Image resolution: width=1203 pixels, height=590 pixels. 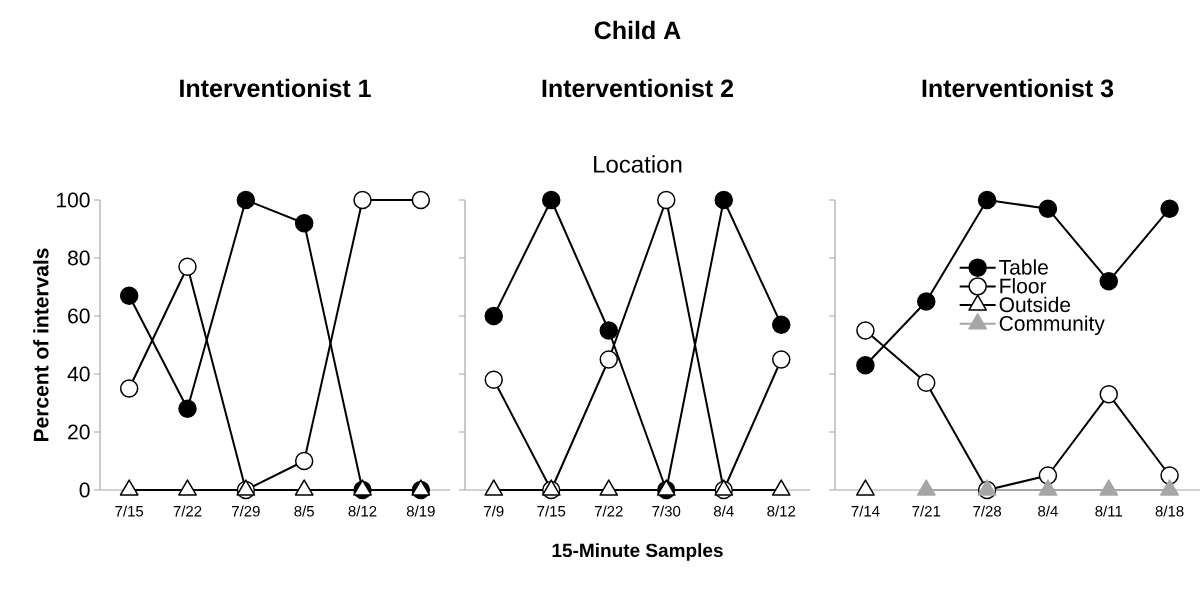 I want to click on legend-label: Floor, so click(x=1023, y=286).